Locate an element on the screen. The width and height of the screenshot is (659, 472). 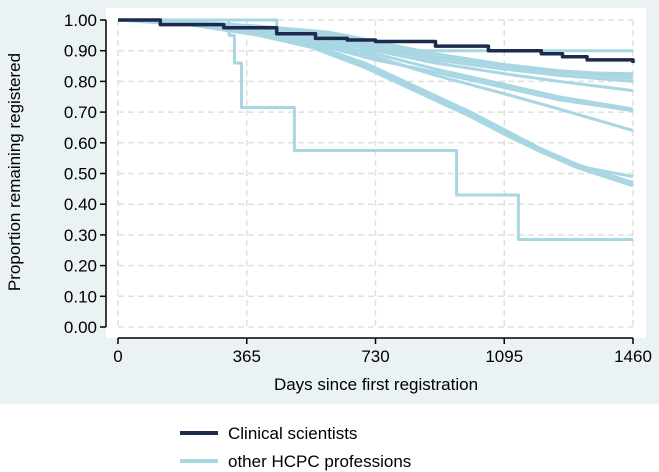
y-tick-label: 0.70 is located at coordinates (80, 112).